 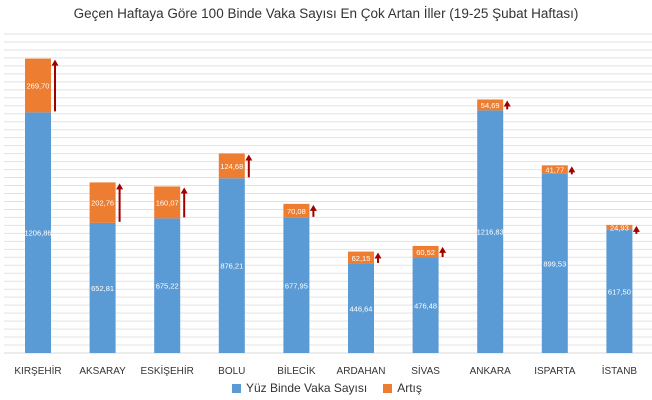 What do you see at coordinates (236, 388) in the screenshot?
I see `legend-swatch-vaka` at bounding box center [236, 388].